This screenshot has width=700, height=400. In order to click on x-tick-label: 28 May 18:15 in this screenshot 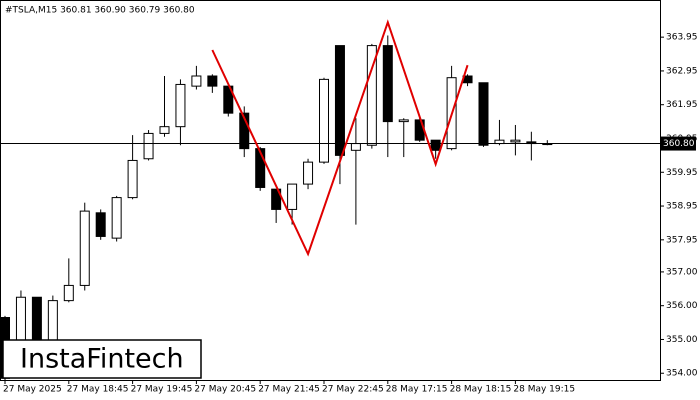, I will do `click(481, 390)`.